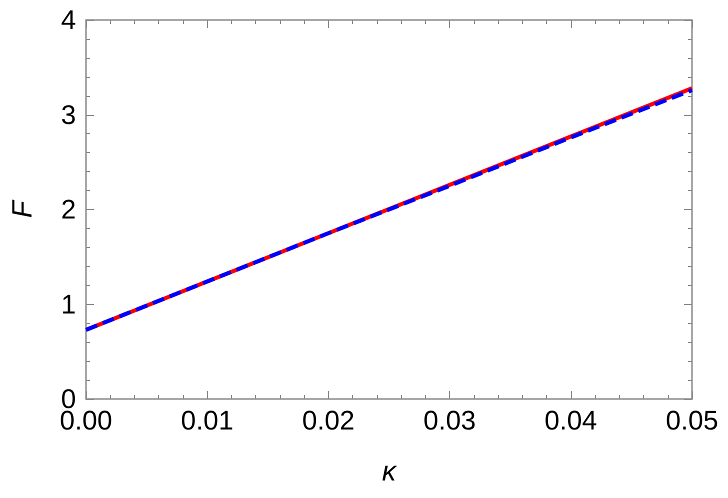 The height and width of the screenshot is (498, 728). Describe the element at coordinates (68, 20) in the screenshot. I see `y-tick-label: 4` at that location.